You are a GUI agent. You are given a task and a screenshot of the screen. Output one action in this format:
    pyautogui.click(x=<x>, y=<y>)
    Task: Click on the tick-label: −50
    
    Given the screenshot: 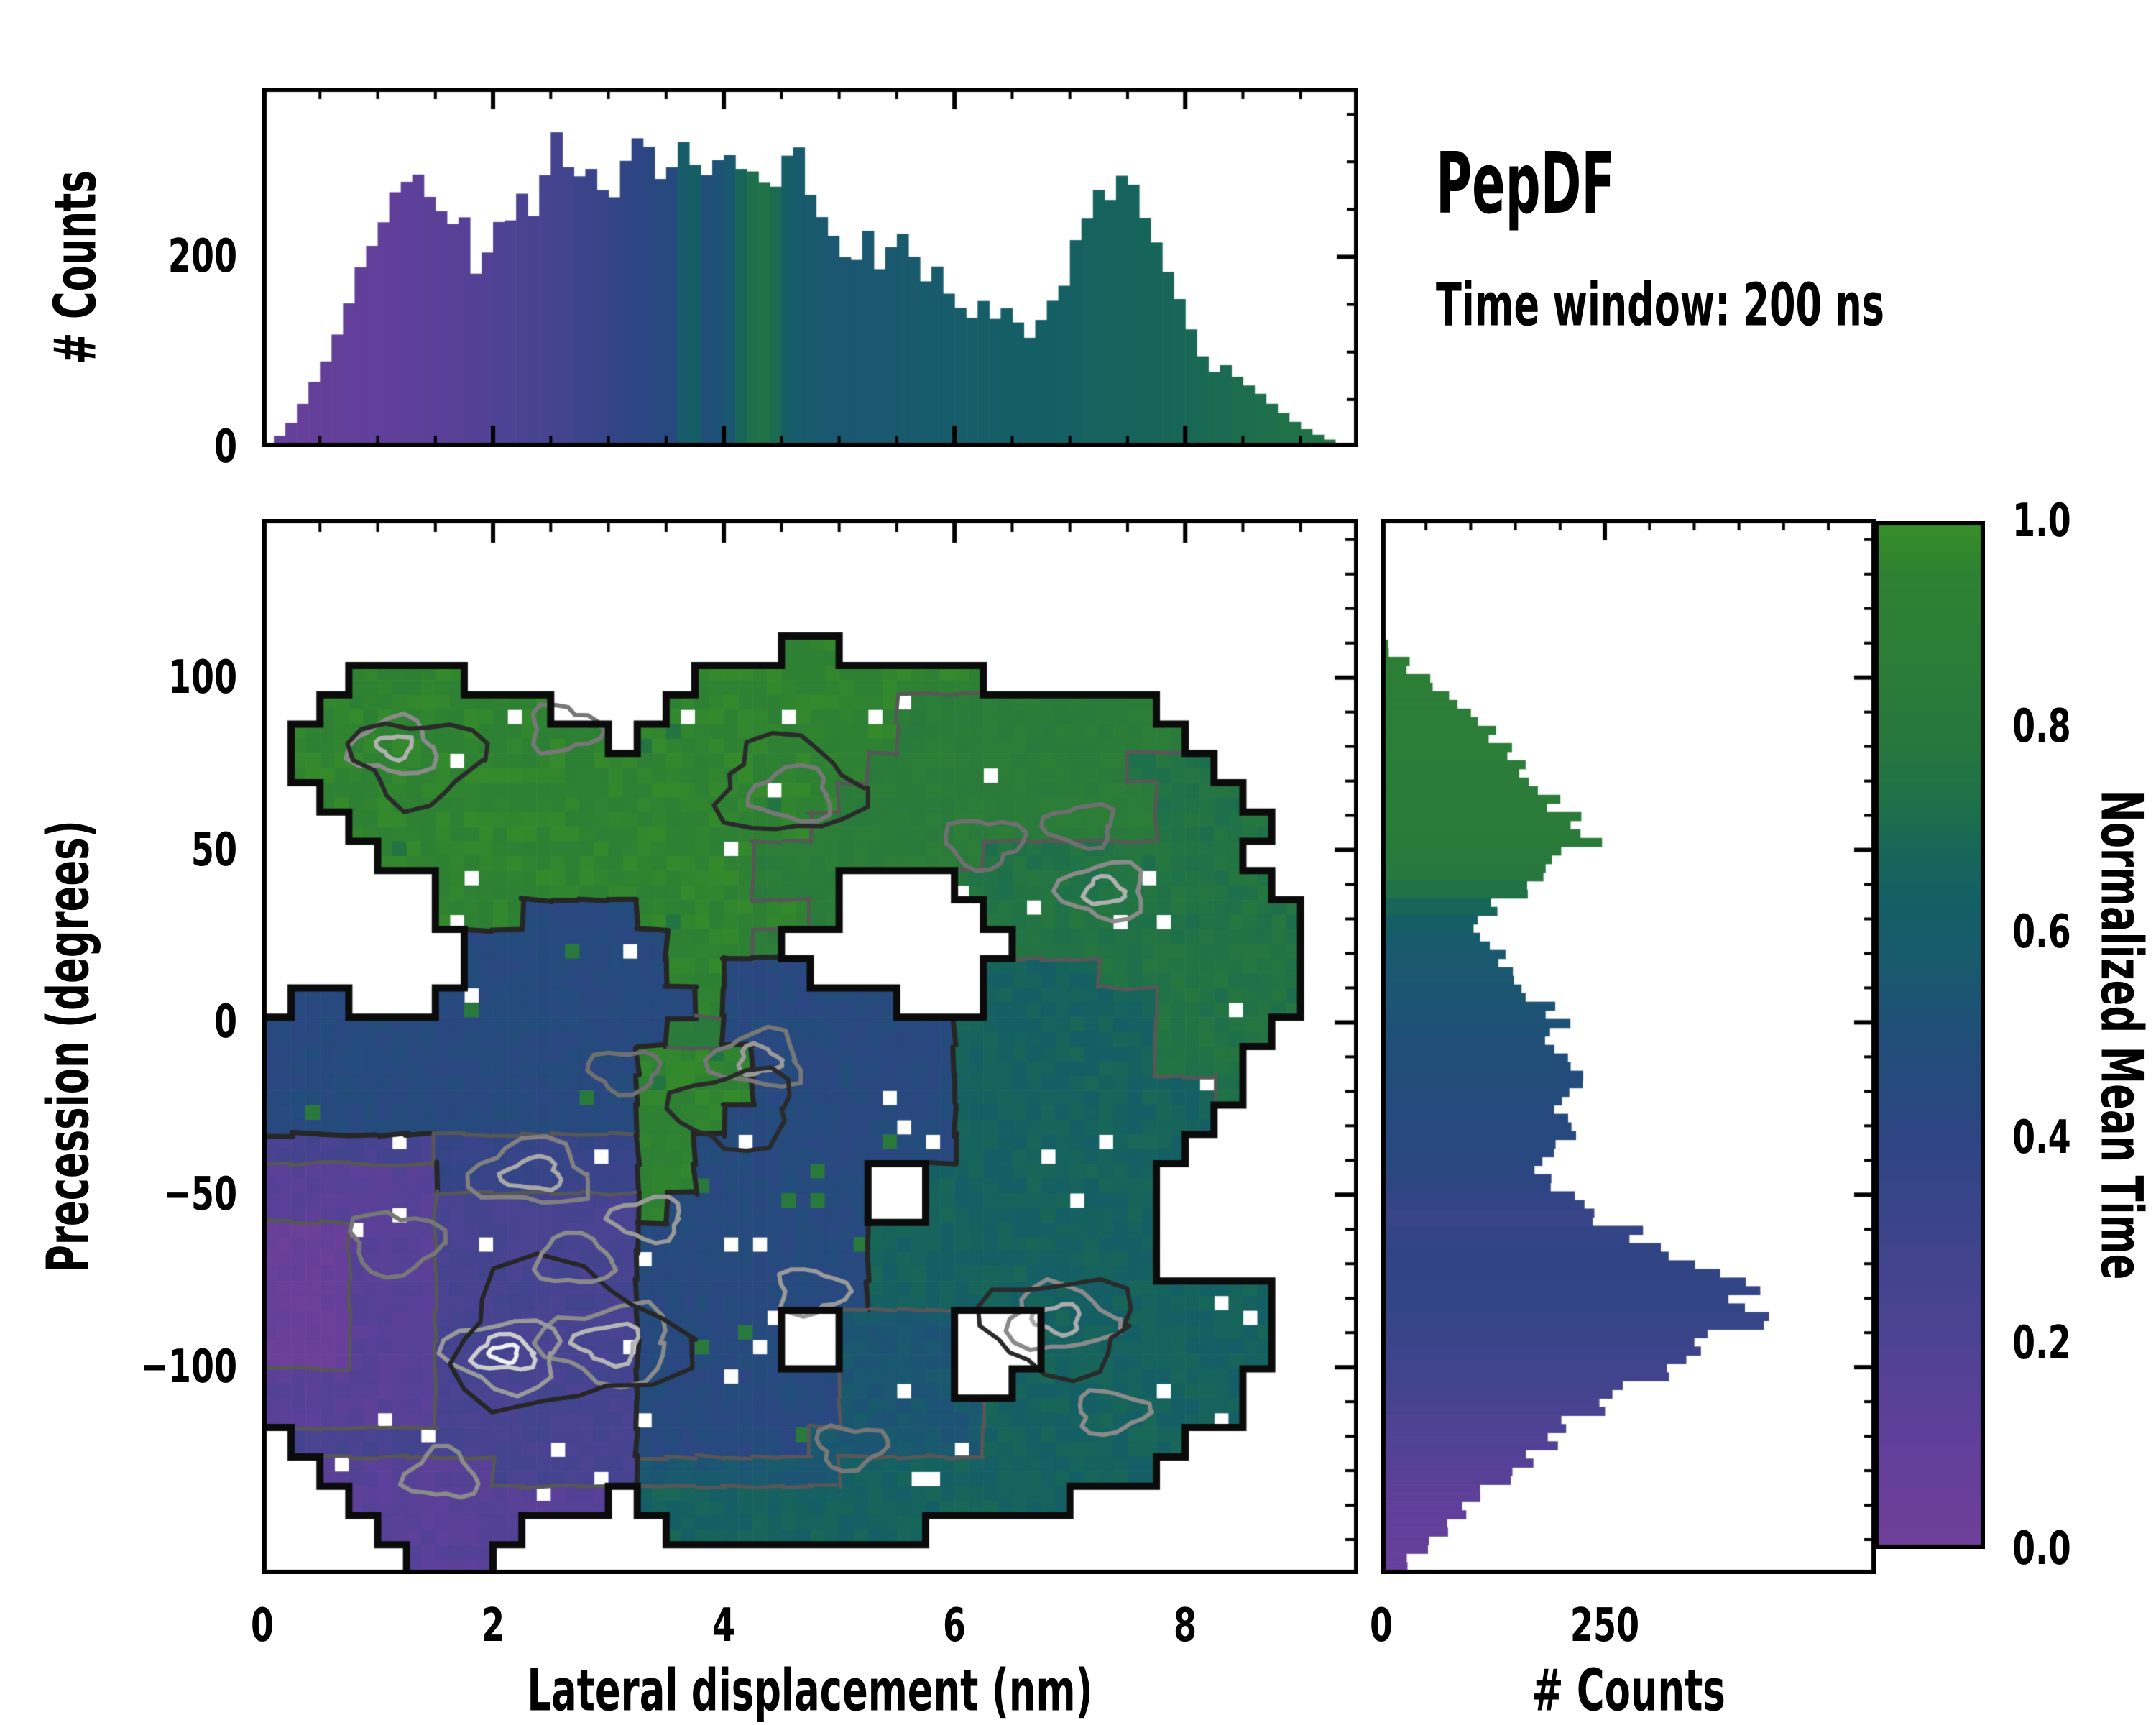 What is the action you would take?
    pyautogui.click(x=200, y=1195)
    